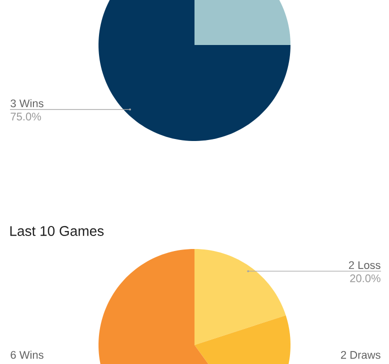 This screenshot has height=364, width=389. Describe the element at coordinates (25, 116) in the screenshot. I see `data-label: 75.0%` at that location.